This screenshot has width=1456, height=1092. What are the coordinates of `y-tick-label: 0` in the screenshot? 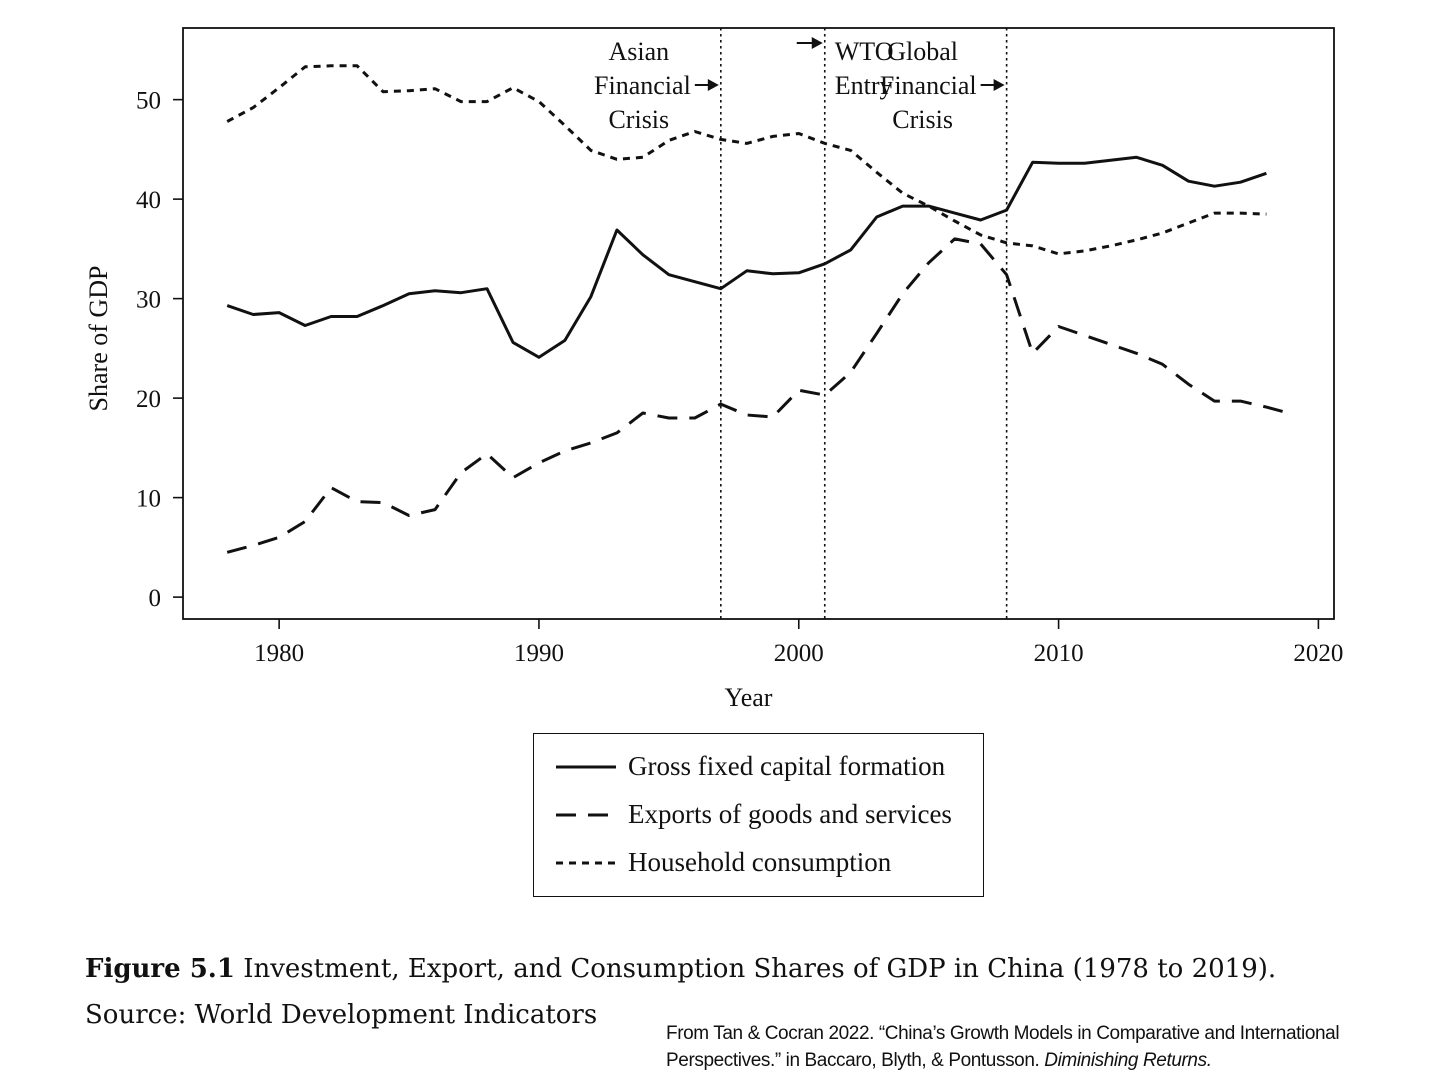 It's located at (155, 598).